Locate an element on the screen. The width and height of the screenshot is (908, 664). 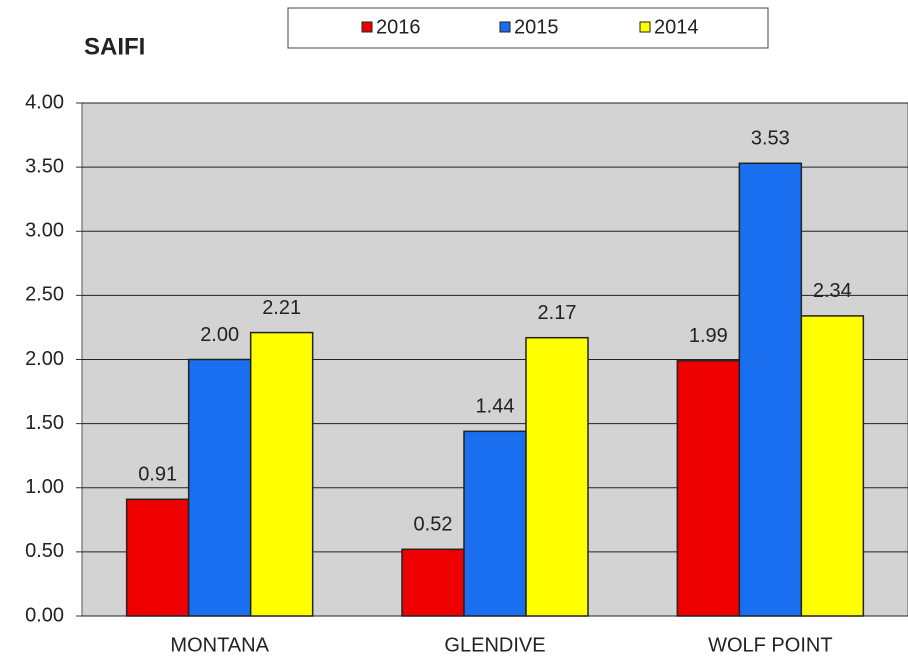
legend-label: 2015 is located at coordinates (536, 27).